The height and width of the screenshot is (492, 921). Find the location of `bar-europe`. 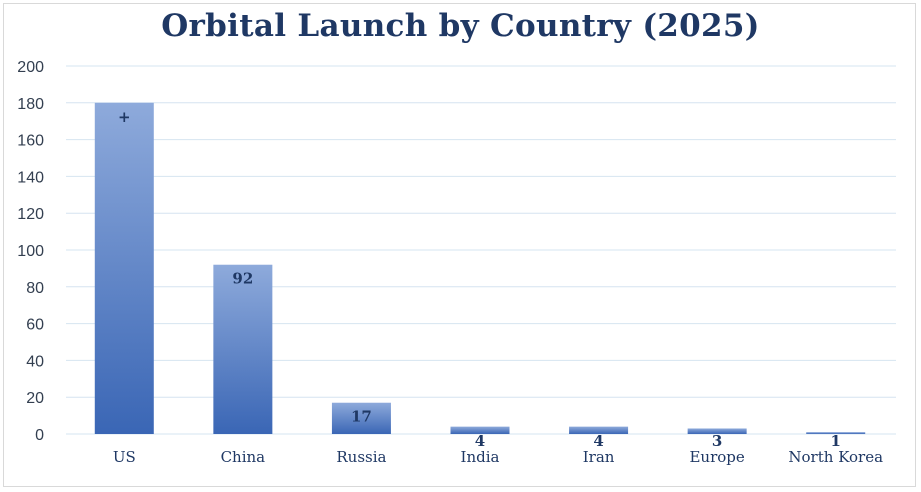

bar-europe is located at coordinates (717, 431).